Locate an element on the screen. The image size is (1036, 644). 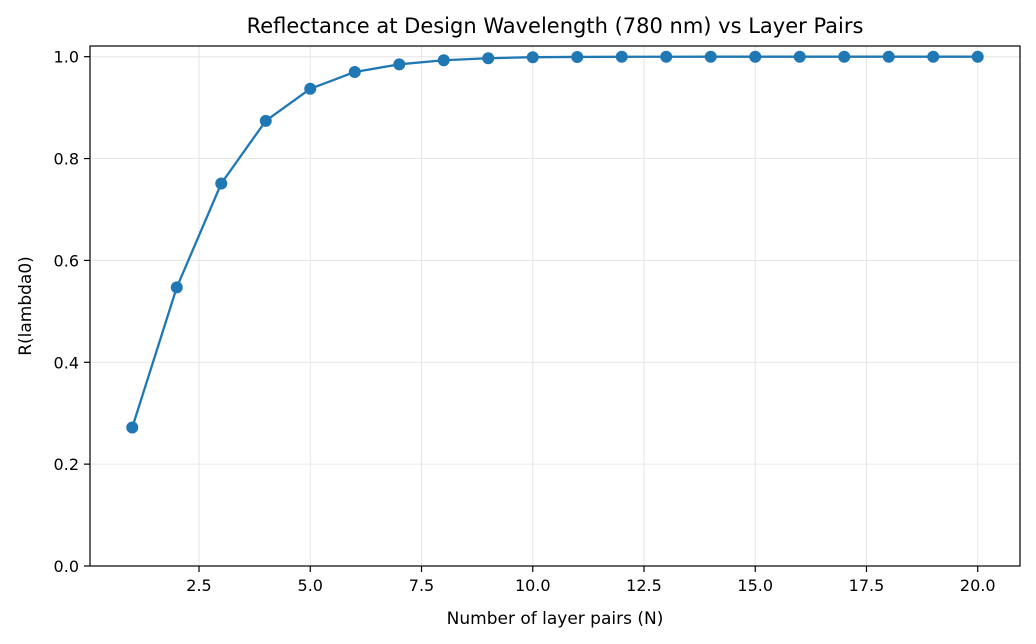
x-tick-label: 10.0 is located at coordinates (533, 585).